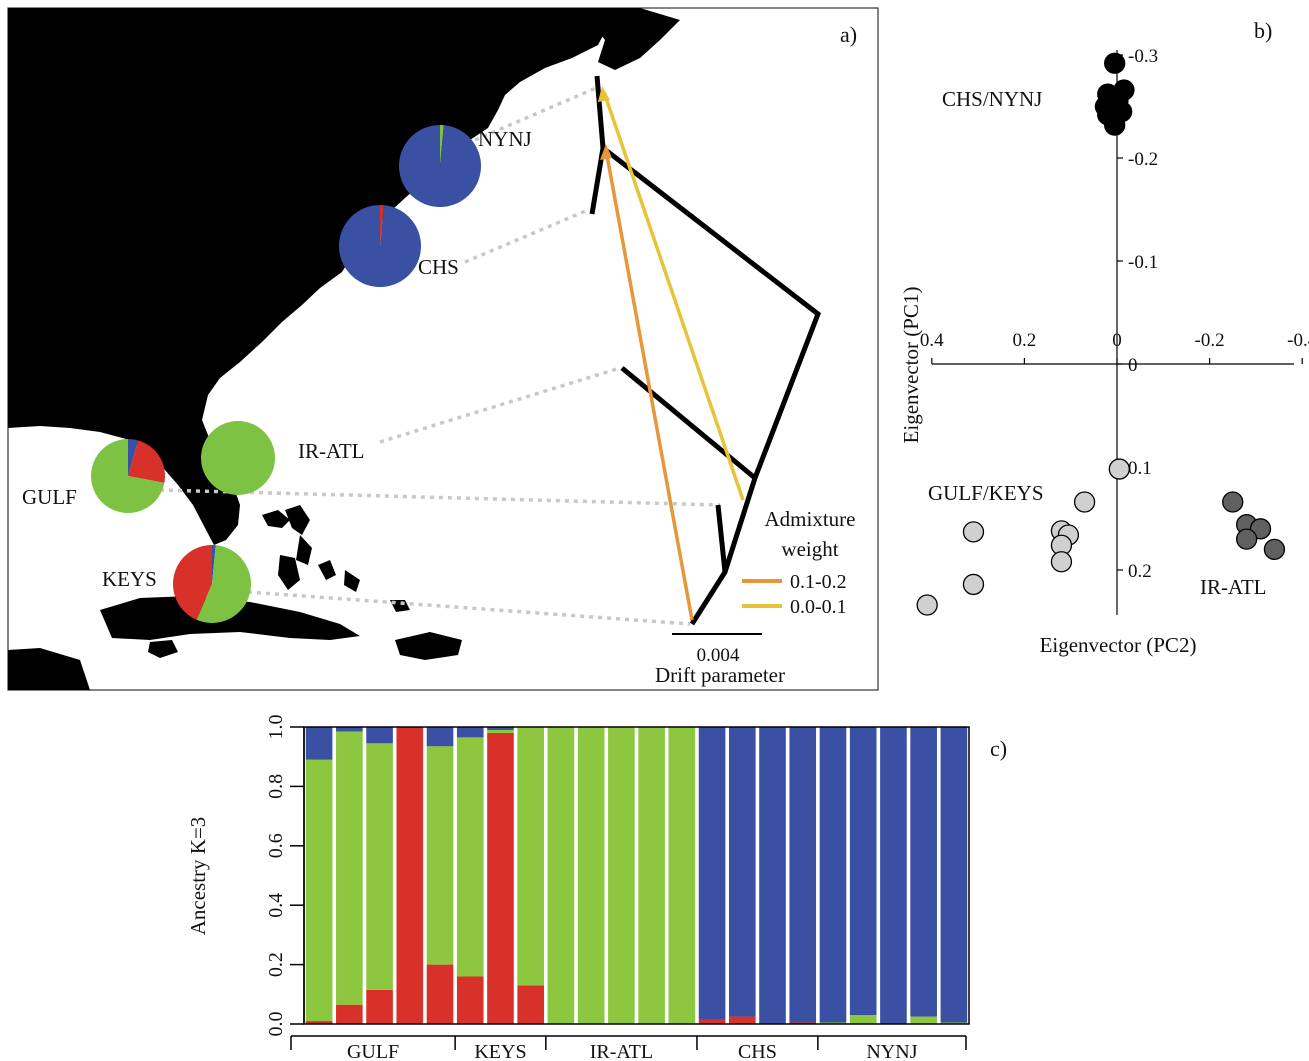 This screenshot has width=1309, height=1061. What do you see at coordinates (671, 353) in the screenshot?
I see `migration-edges` at bounding box center [671, 353].